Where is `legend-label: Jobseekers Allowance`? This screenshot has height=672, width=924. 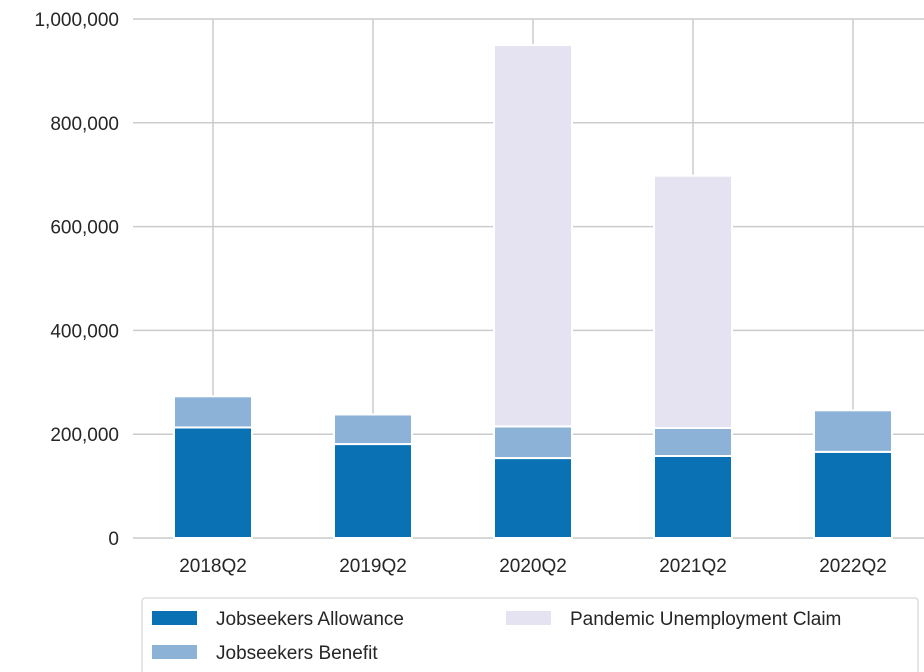
legend-label: Jobseekers Allowance is located at coordinates (310, 619).